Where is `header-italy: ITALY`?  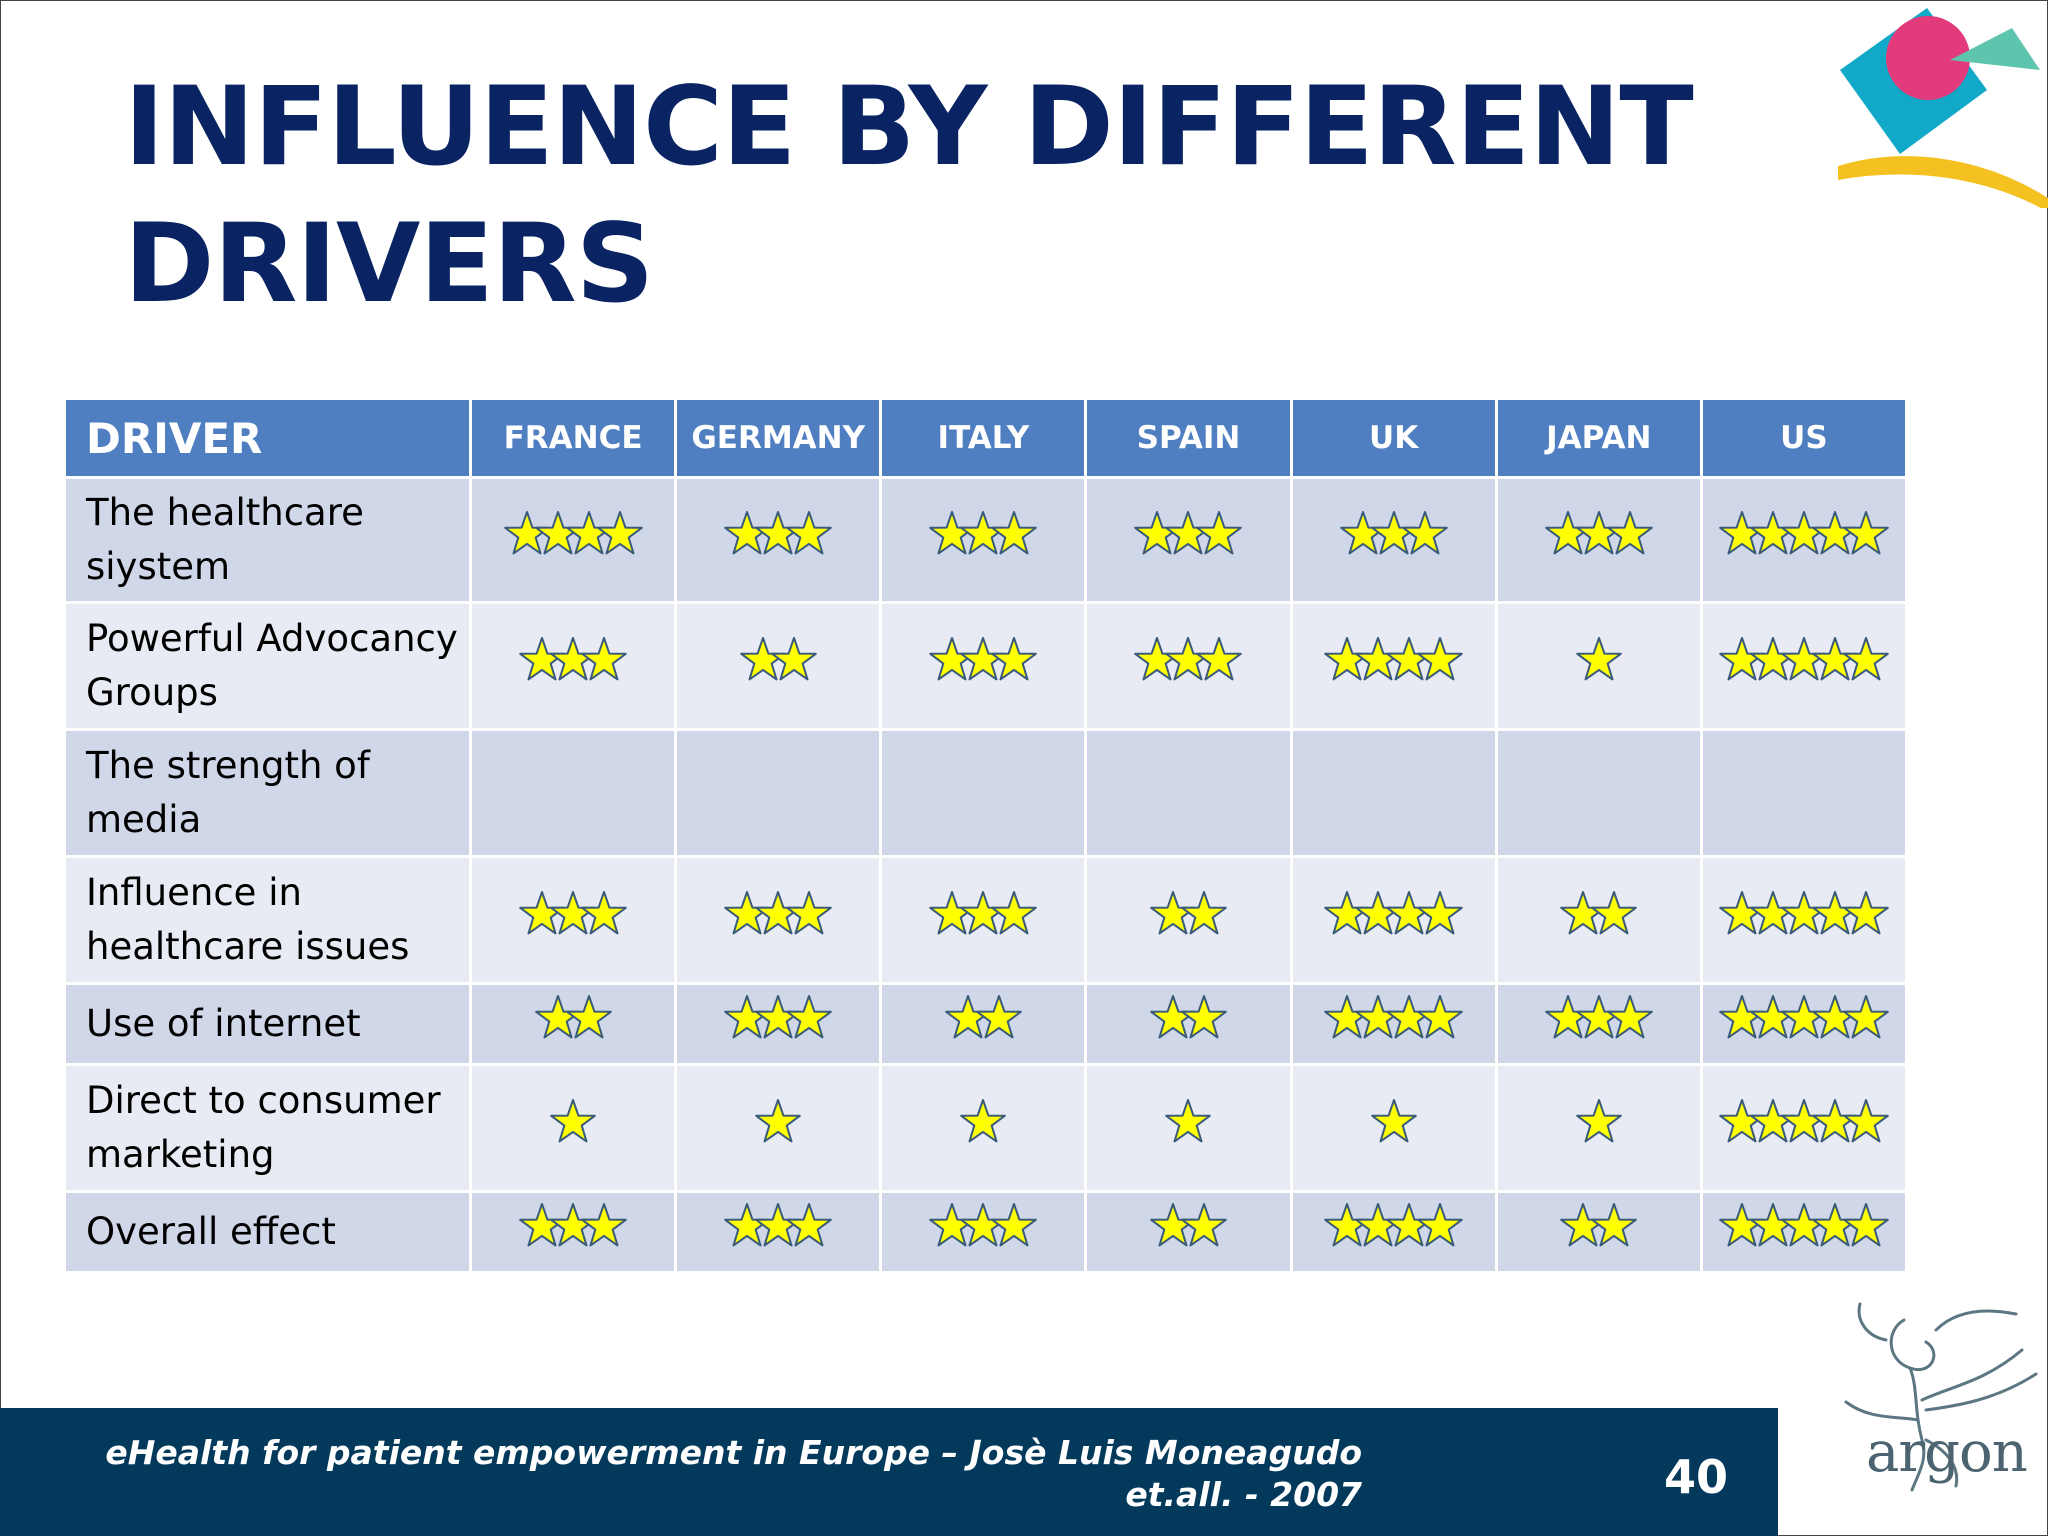 header-italy: ITALY is located at coordinates (983, 438).